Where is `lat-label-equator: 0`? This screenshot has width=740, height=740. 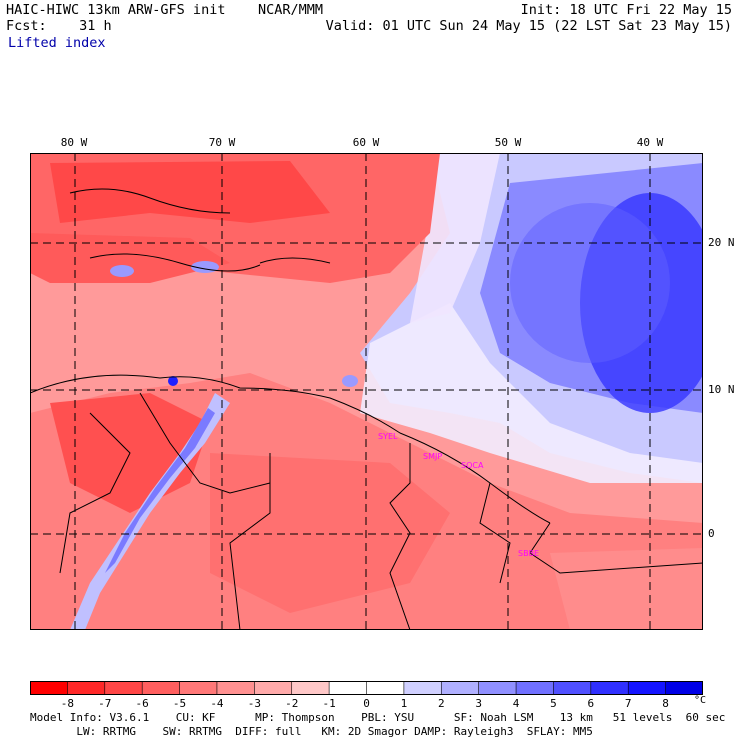
lat-label-equator: 0 is located at coordinates (711, 533).